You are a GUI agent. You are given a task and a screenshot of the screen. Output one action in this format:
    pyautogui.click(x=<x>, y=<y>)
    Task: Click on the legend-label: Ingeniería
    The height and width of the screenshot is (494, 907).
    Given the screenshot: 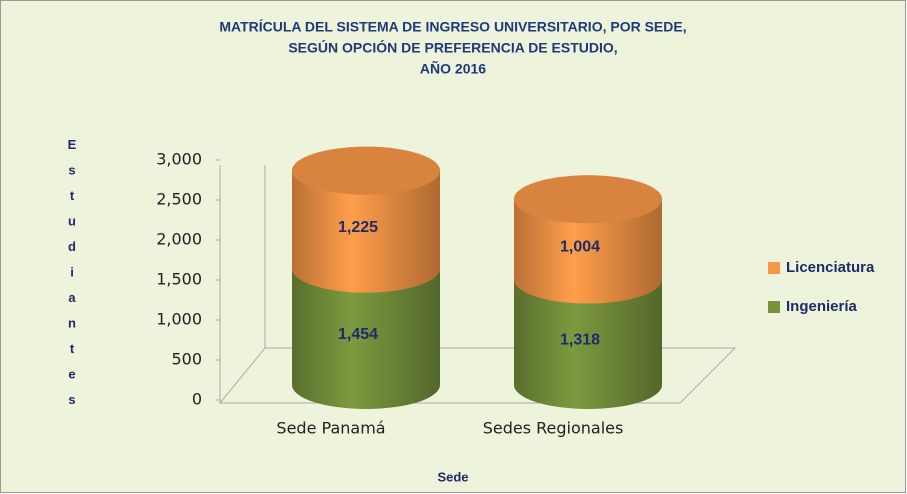 What is the action you would take?
    pyautogui.click(x=822, y=306)
    